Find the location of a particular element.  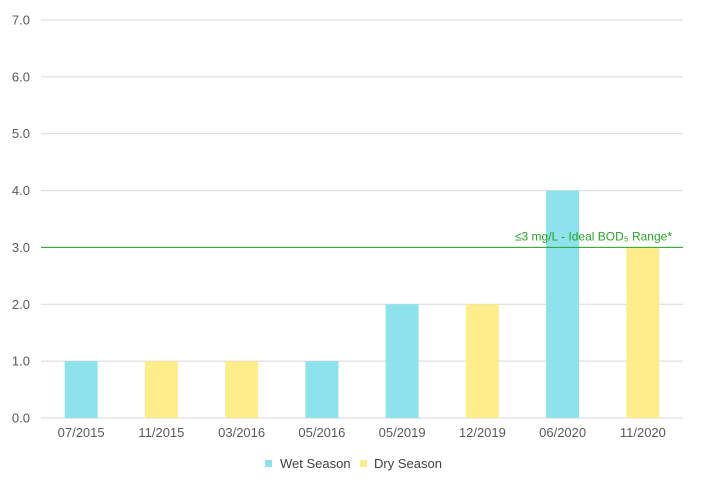

y-tick-label: 5.0 is located at coordinates (21, 133).